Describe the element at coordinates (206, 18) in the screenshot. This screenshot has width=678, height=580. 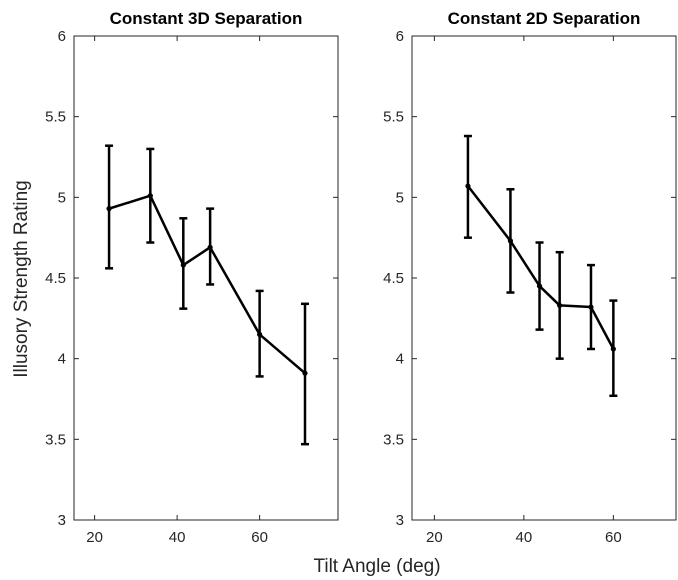
I see `chart-title-3d: Constant 3D Separation` at that location.